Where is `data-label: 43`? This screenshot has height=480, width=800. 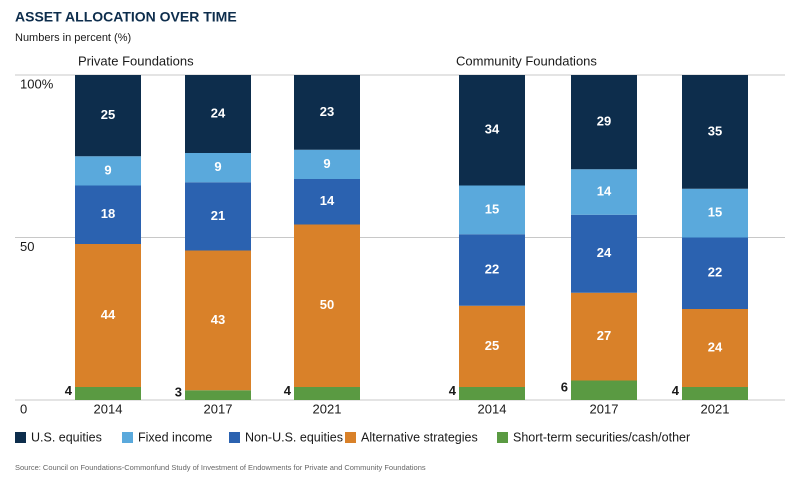
data-label: 43 is located at coordinates (218, 319).